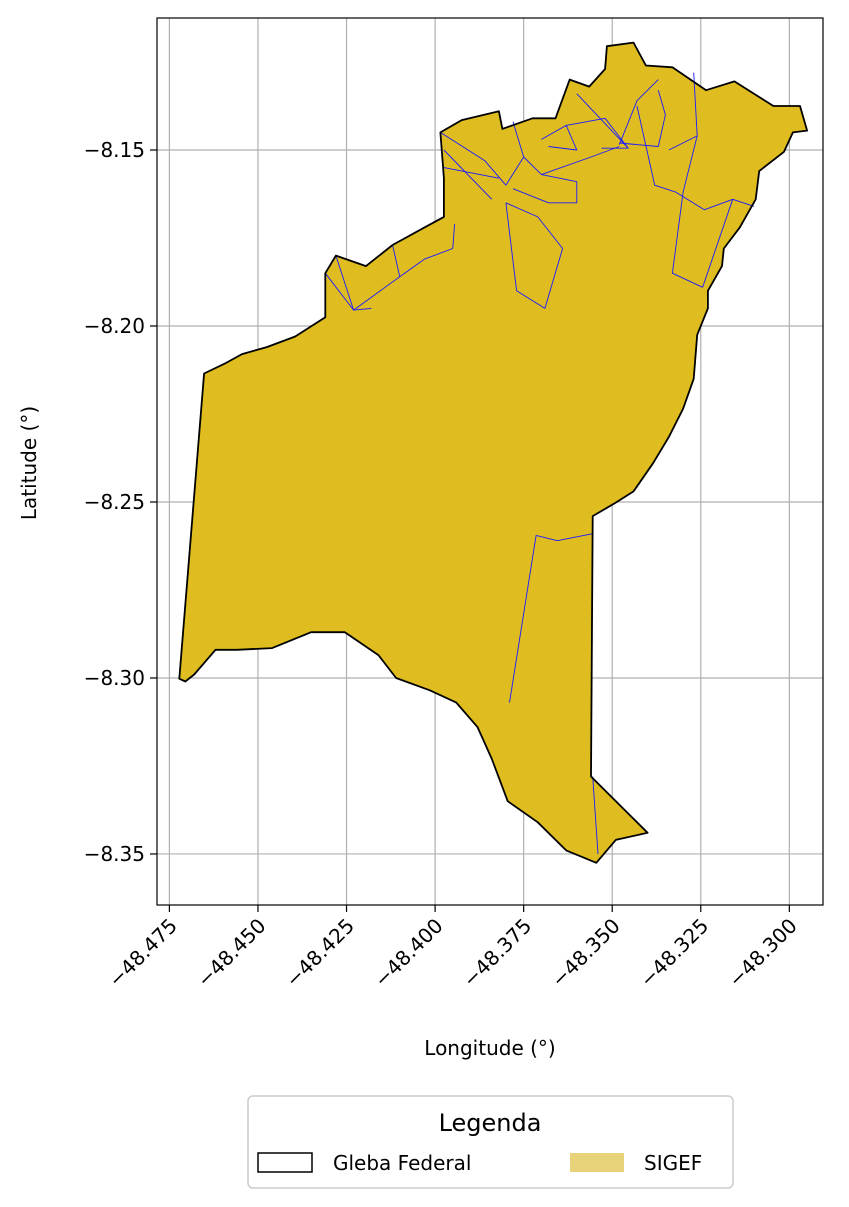 Image resolution: width=849 pixels, height=1207 pixels. I want to click on x-tick-label-7: −48.300, so click(763, 953).